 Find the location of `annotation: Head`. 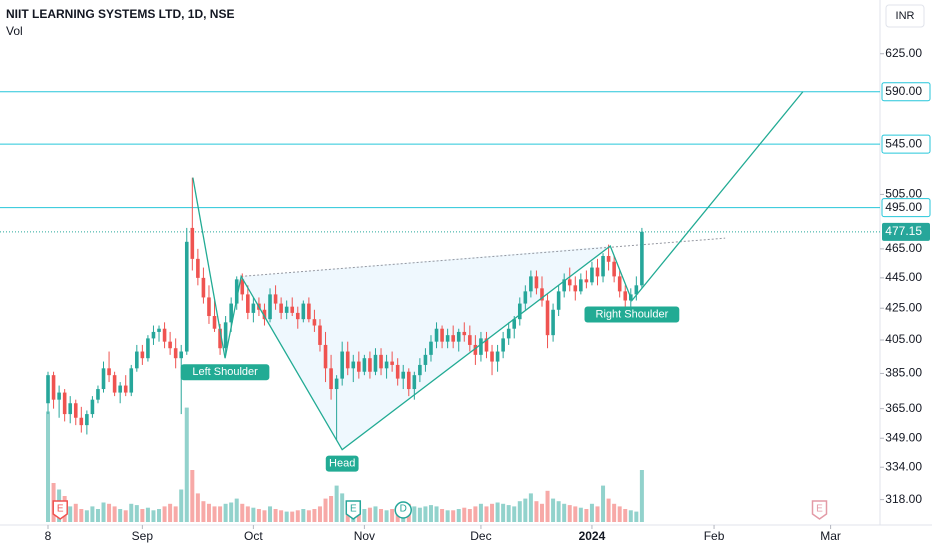

annotation: Head is located at coordinates (342, 464).